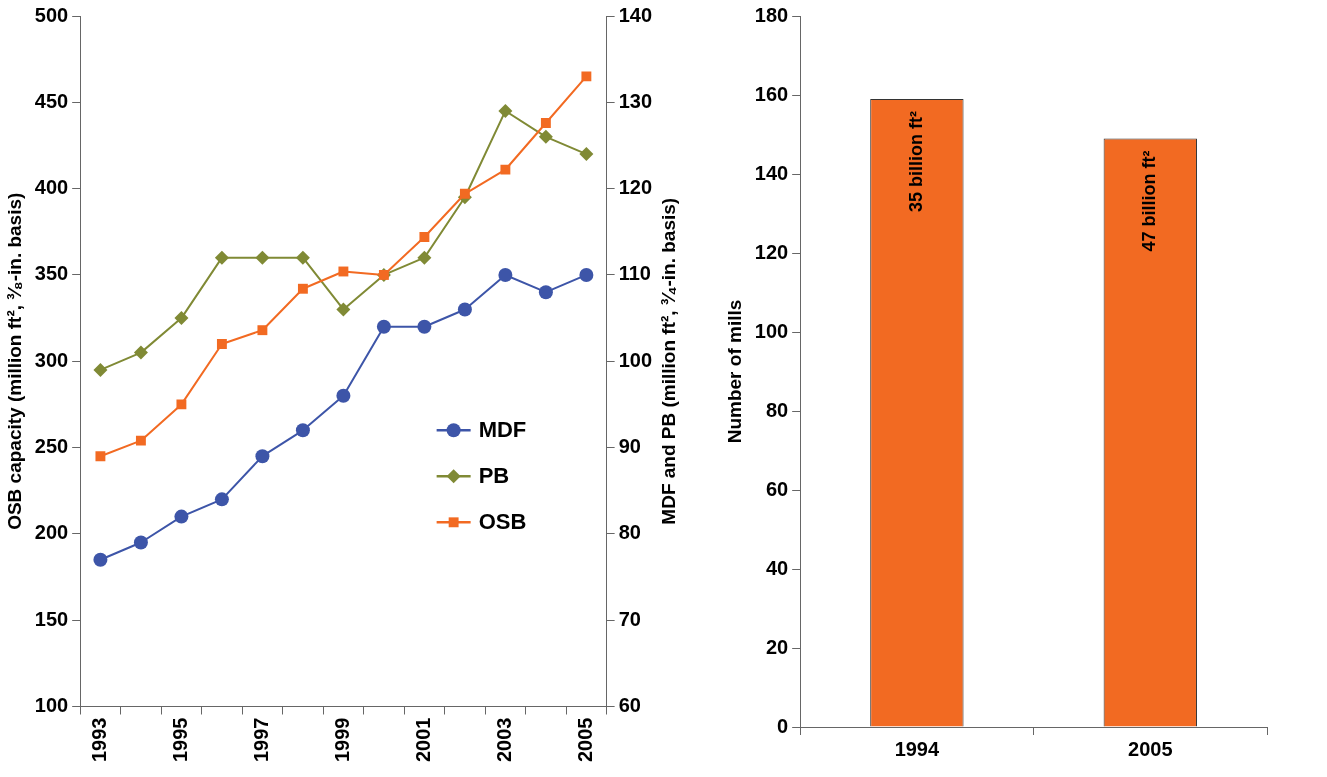 This screenshot has height=777, width=1327. What do you see at coordinates (98, 740) in the screenshot?
I see `x-tick-label: 1993` at bounding box center [98, 740].